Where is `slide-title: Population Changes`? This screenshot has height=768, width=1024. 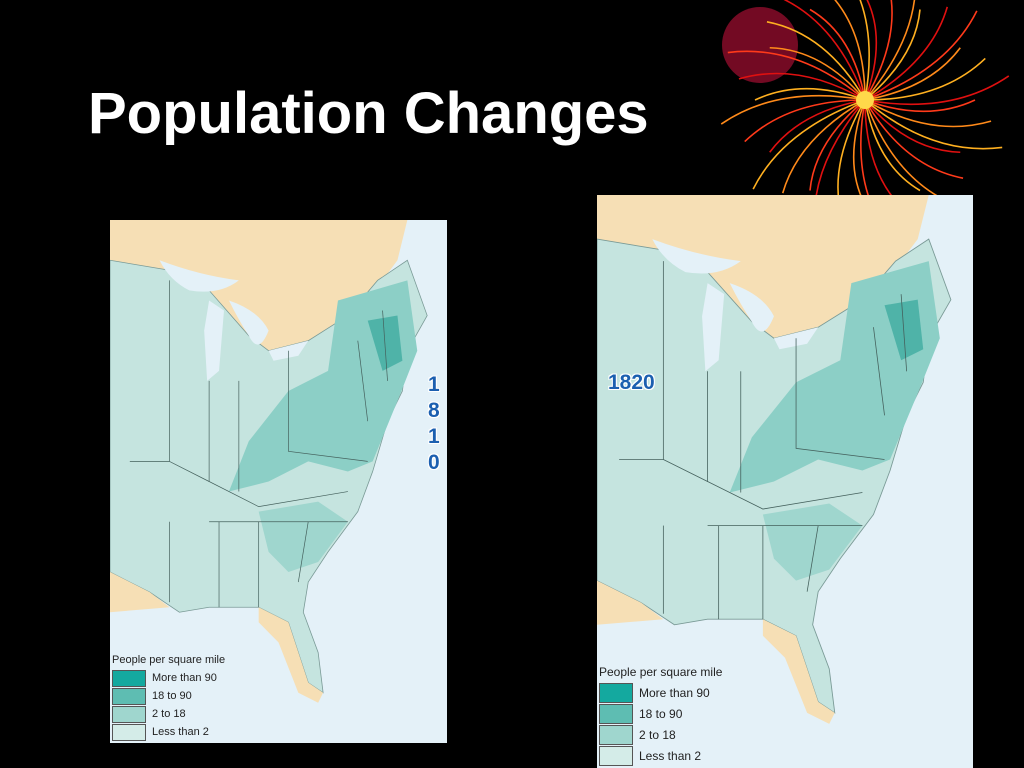 slide-title: Population Changes is located at coordinates (368, 113).